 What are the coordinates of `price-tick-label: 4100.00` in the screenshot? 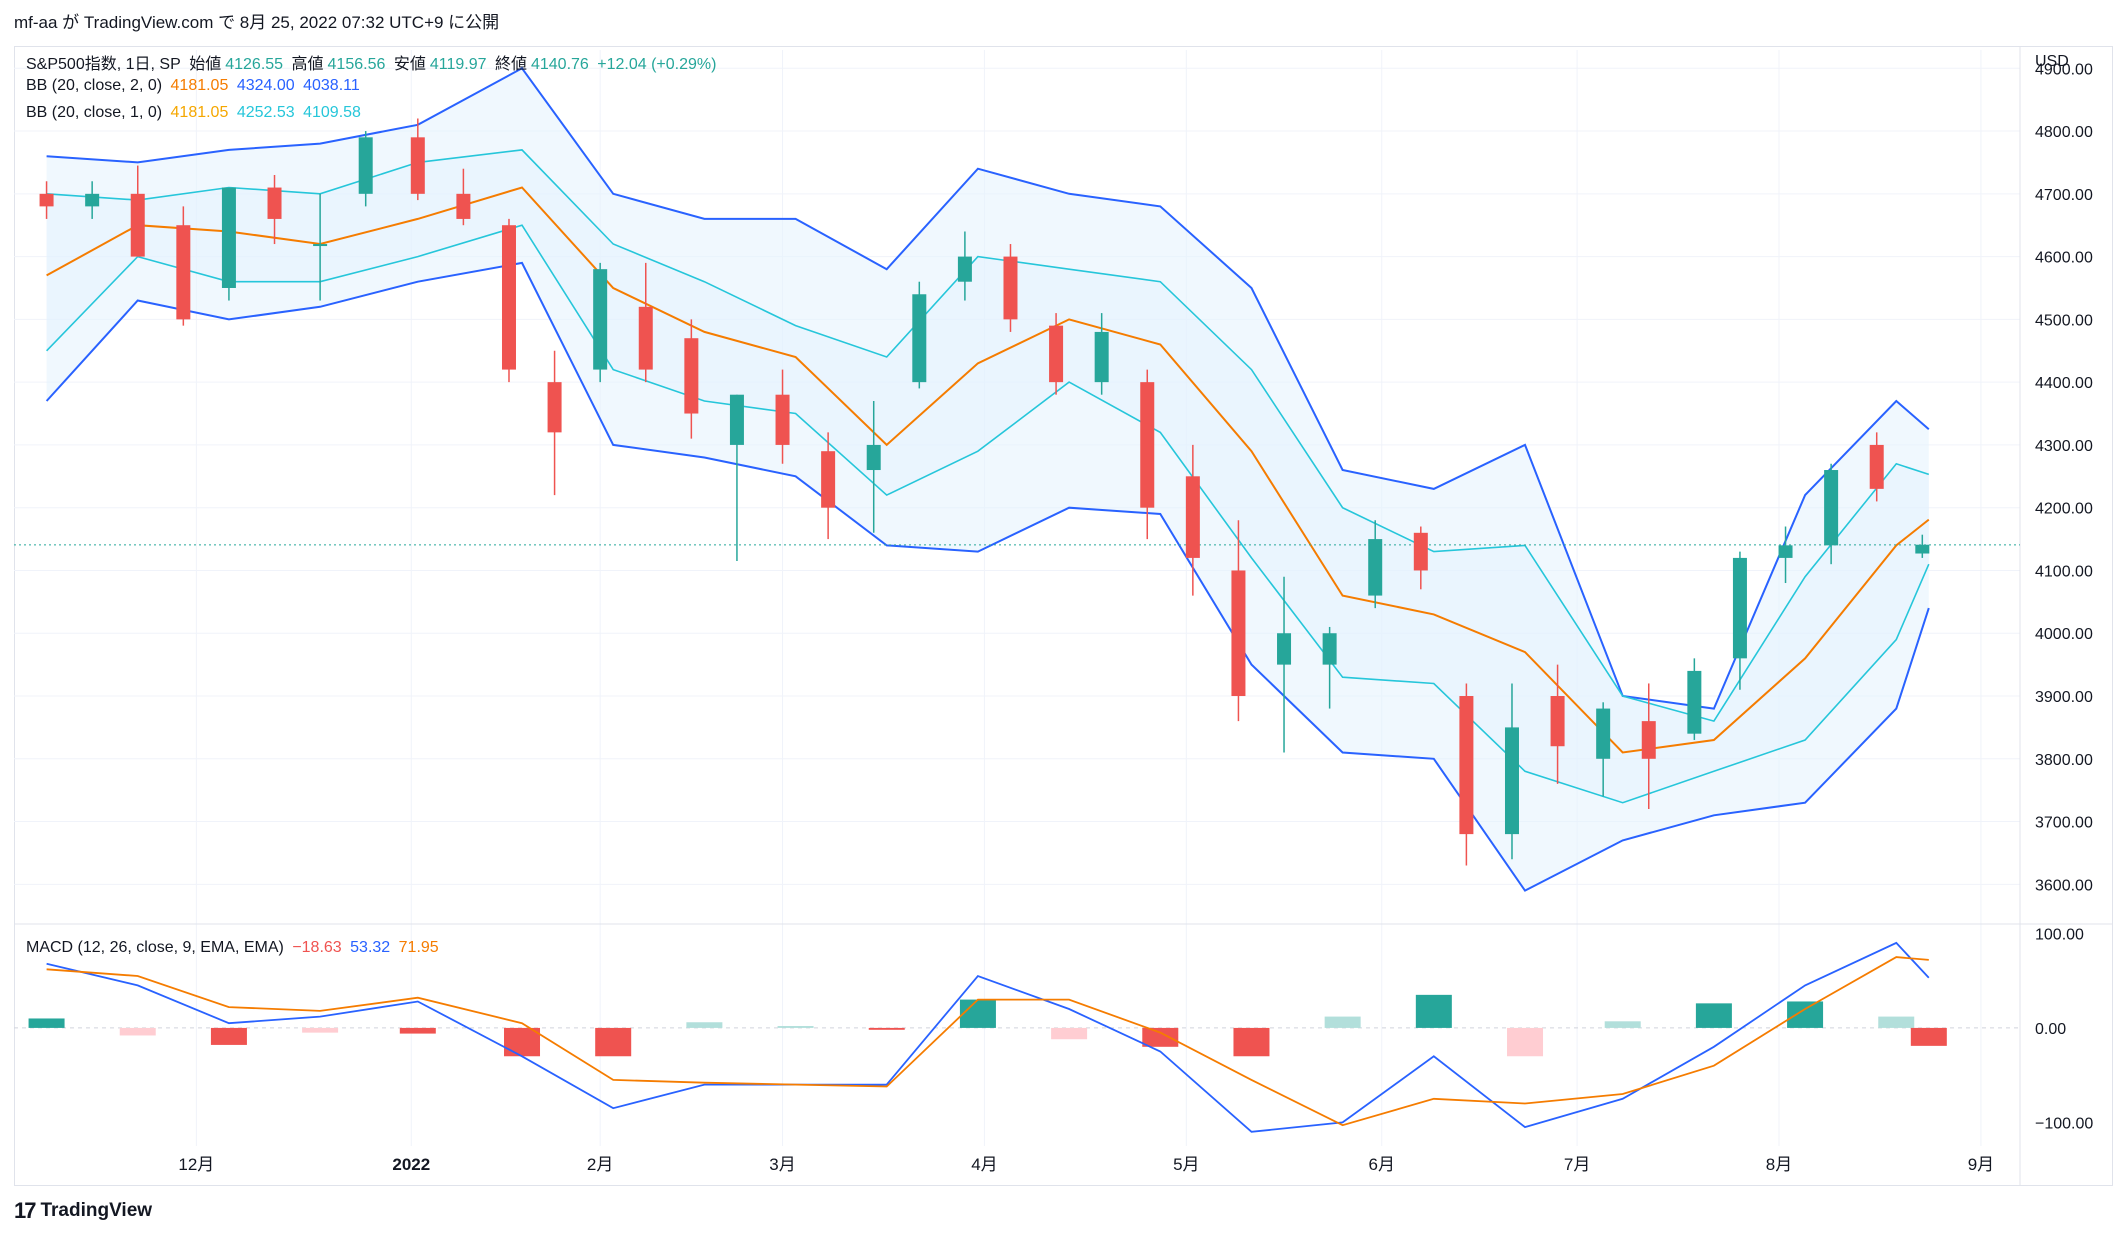 It's located at (2064, 571).